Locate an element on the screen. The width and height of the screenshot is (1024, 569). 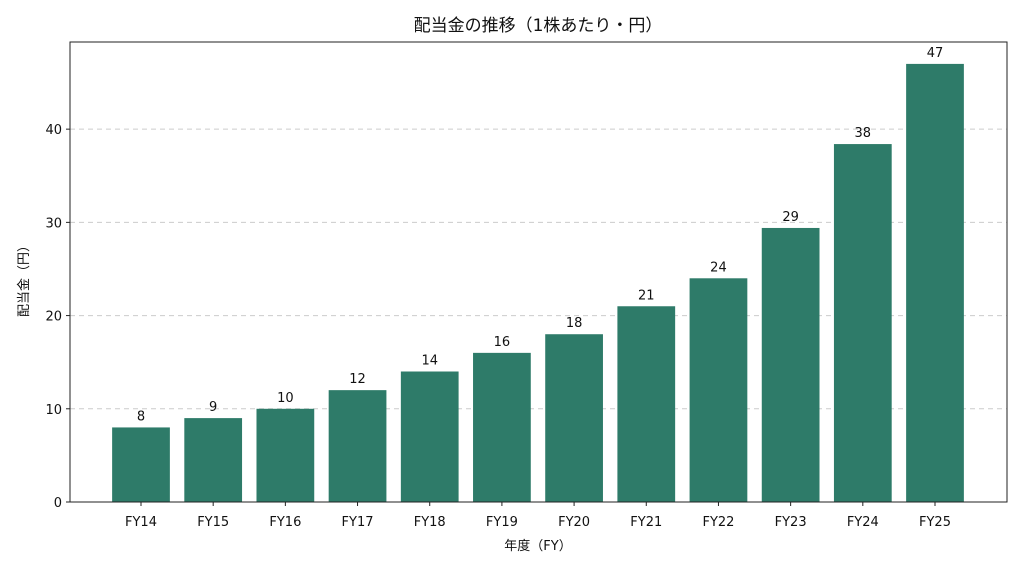
bar-value-label: 14 is located at coordinates (429, 361).